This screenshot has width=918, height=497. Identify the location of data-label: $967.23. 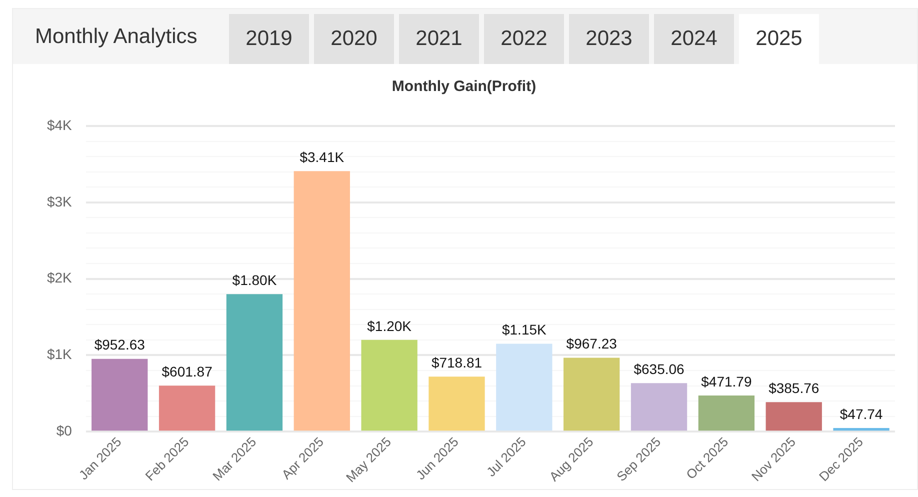
(592, 344).